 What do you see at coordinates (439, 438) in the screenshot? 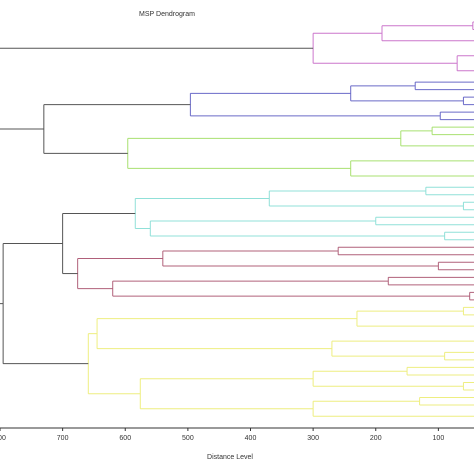
I see `x-tick-label: 100` at bounding box center [439, 438].